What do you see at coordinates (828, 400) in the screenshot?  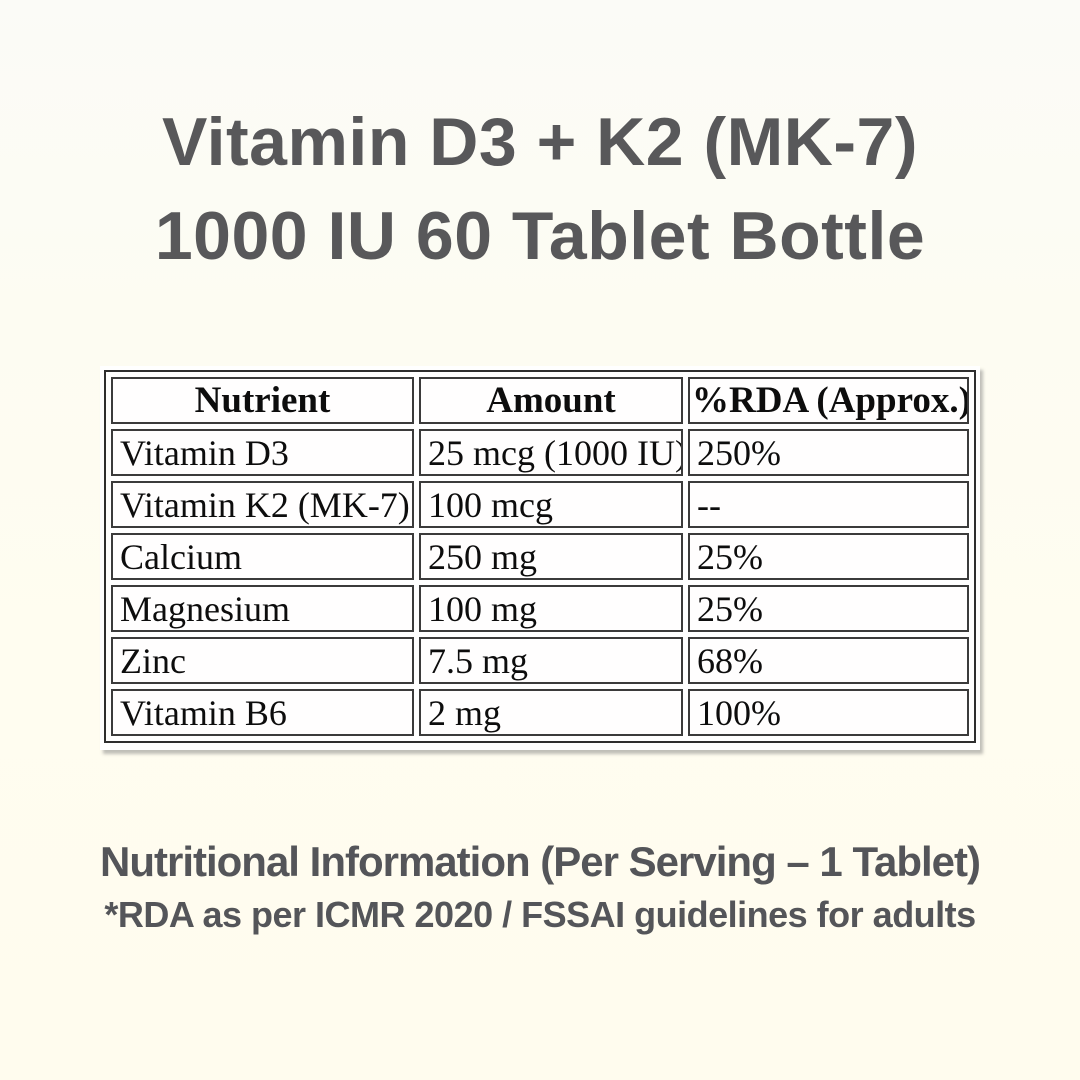 I see `column-header-2: %RDA (Approx.)` at bounding box center [828, 400].